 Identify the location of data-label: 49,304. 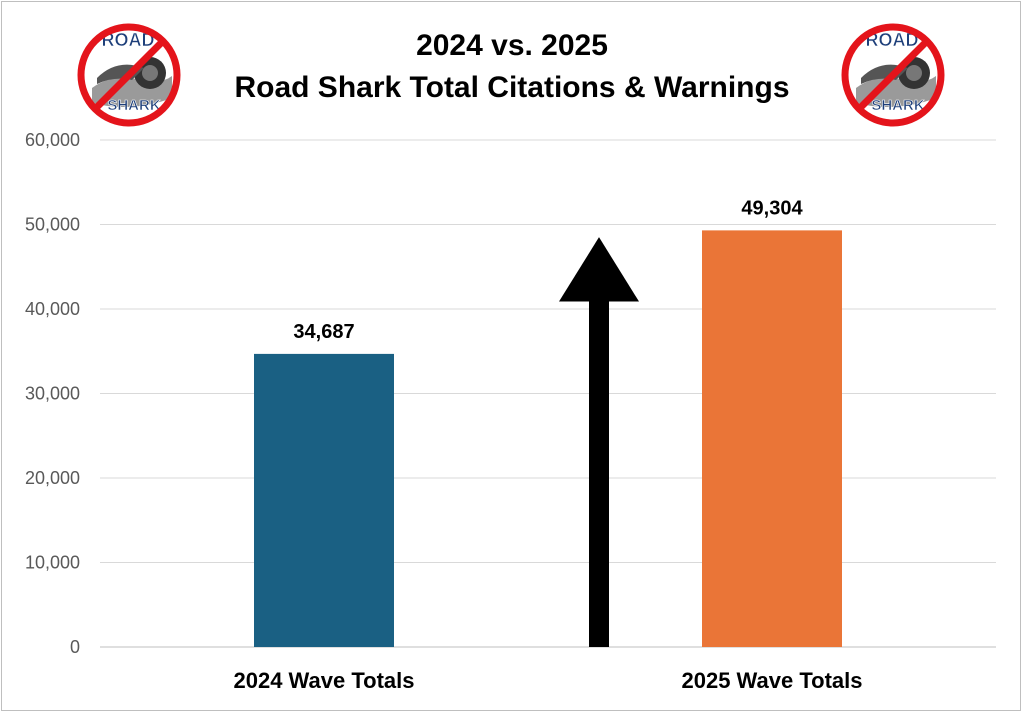
(772, 208).